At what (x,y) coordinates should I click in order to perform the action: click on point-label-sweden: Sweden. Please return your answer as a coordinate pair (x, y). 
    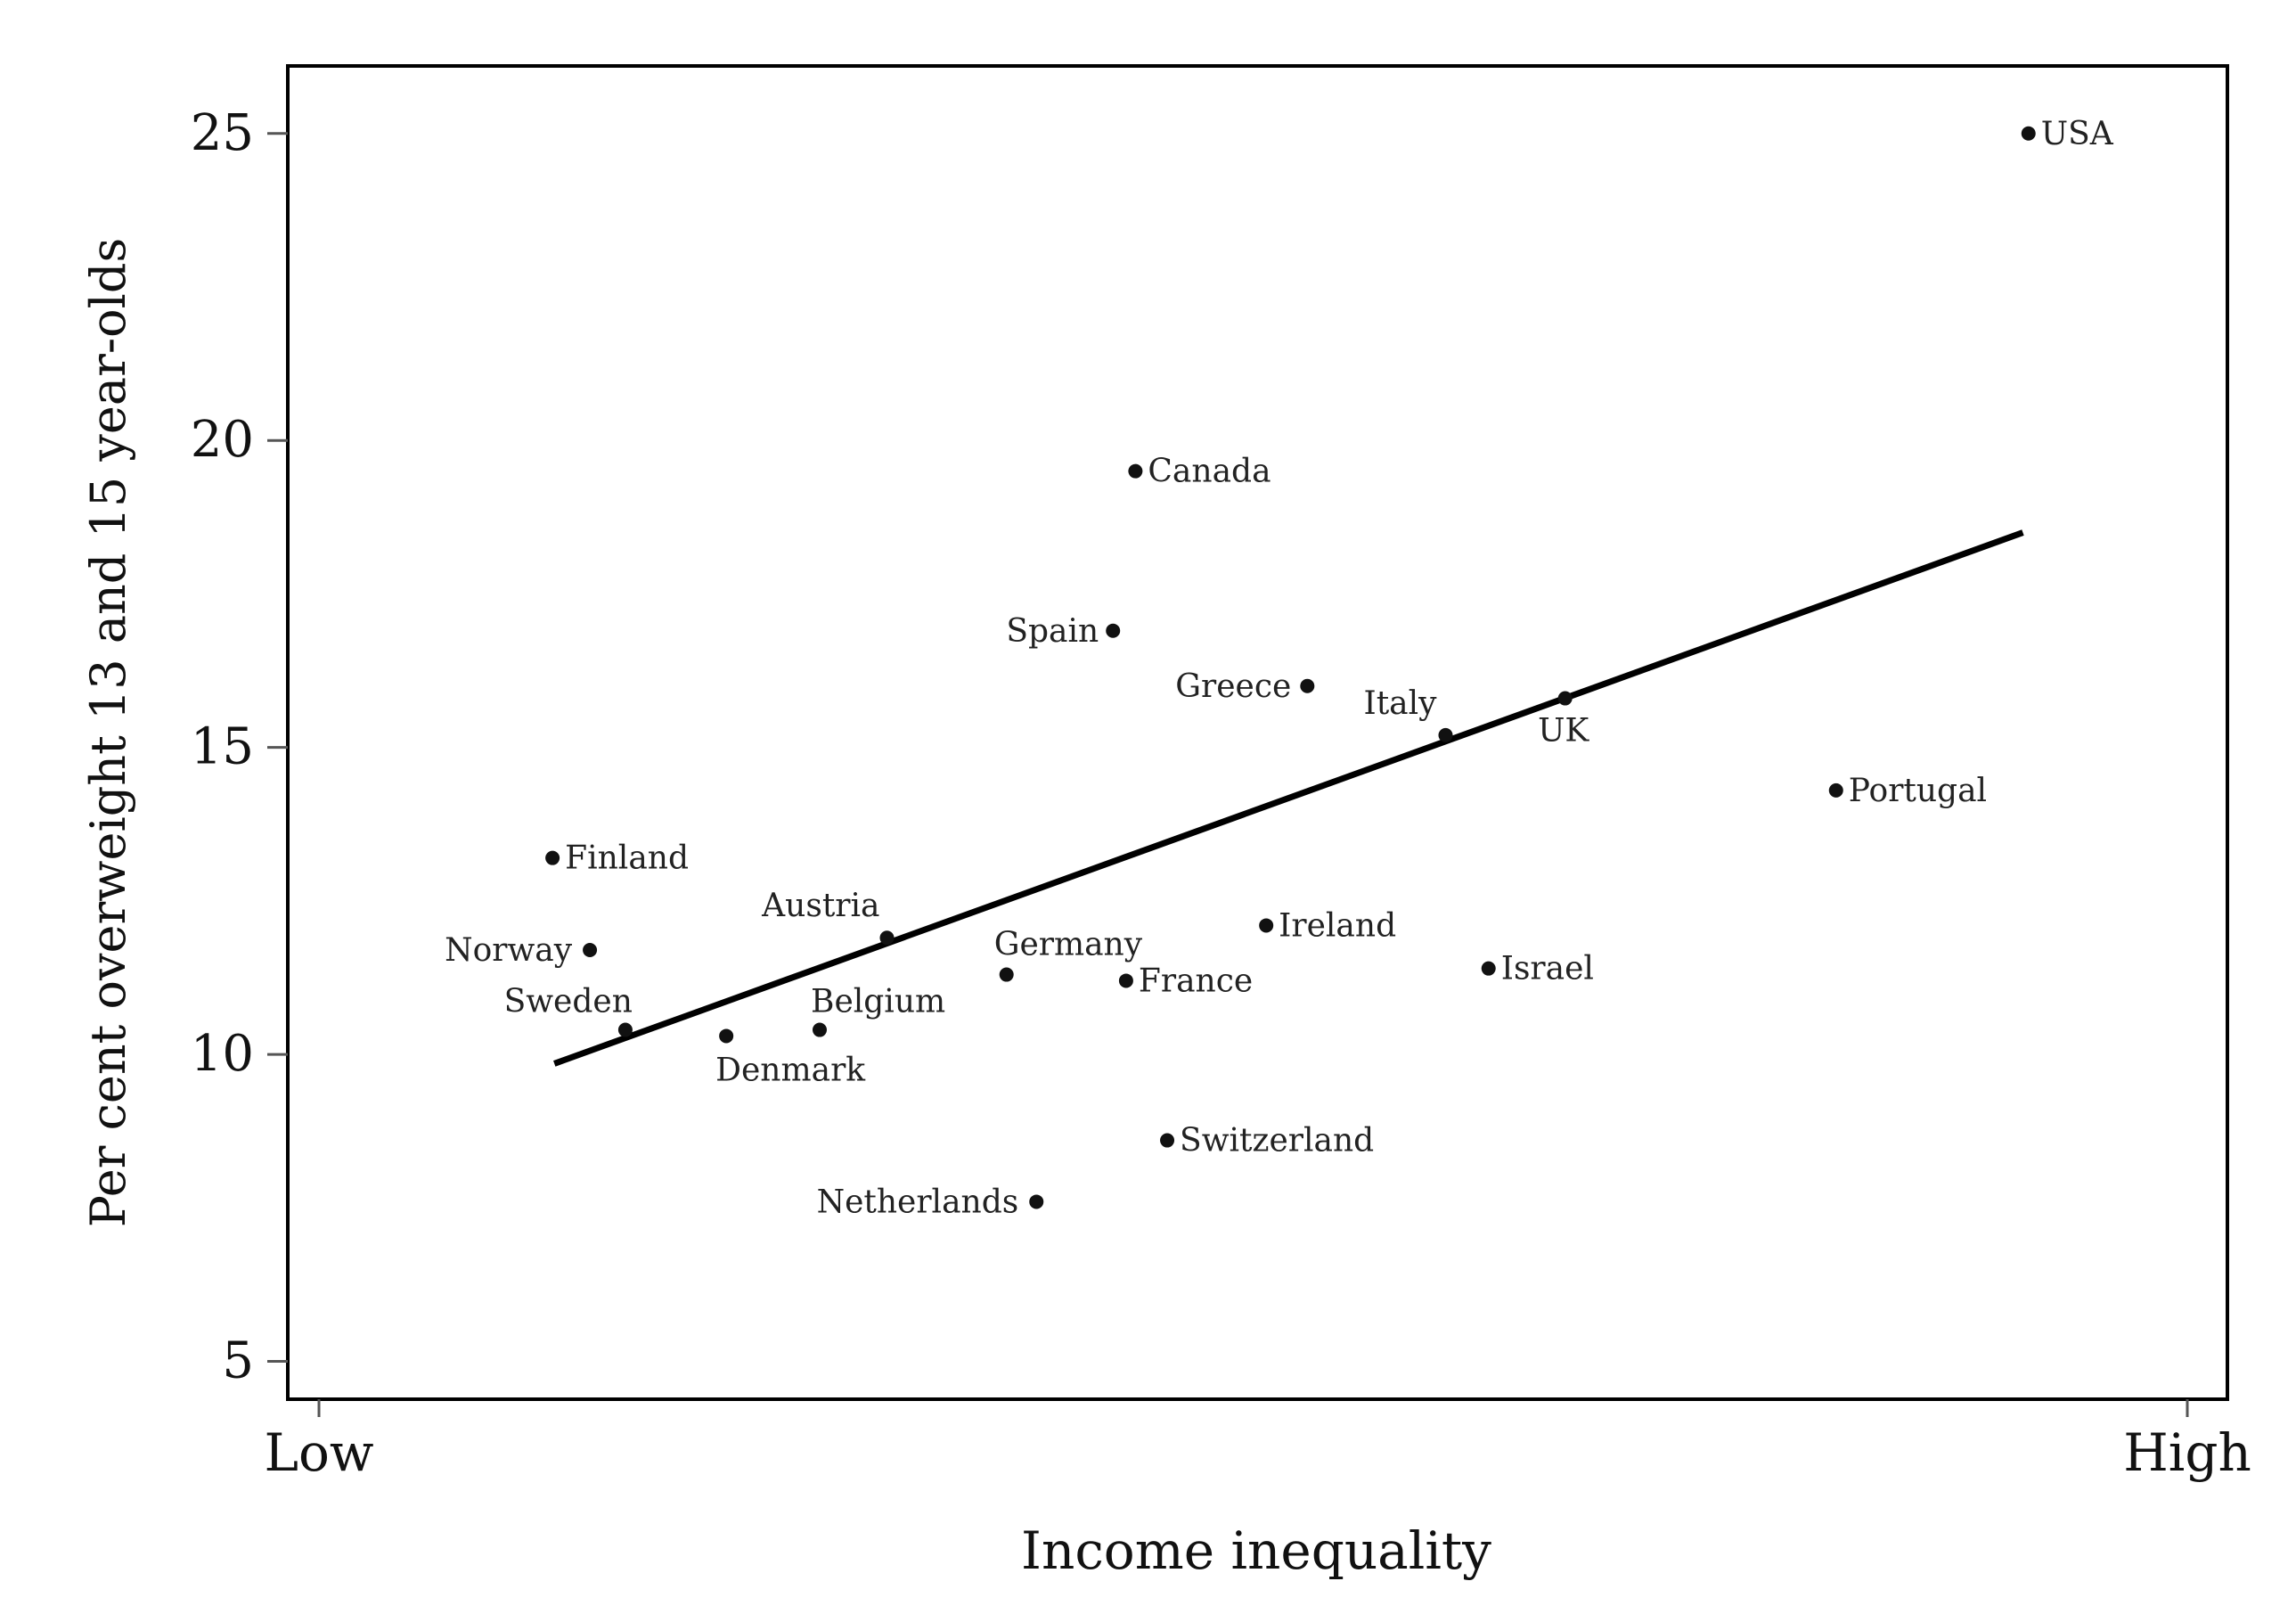
    Looking at the image, I should click on (568, 1002).